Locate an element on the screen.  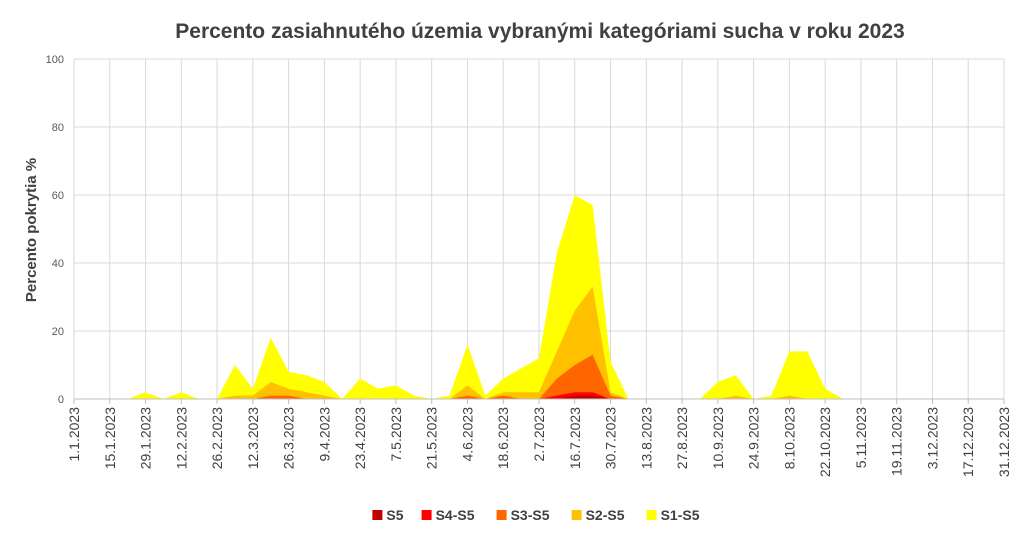
x-tick-label: 30.7.2023 is located at coordinates (611, 438).